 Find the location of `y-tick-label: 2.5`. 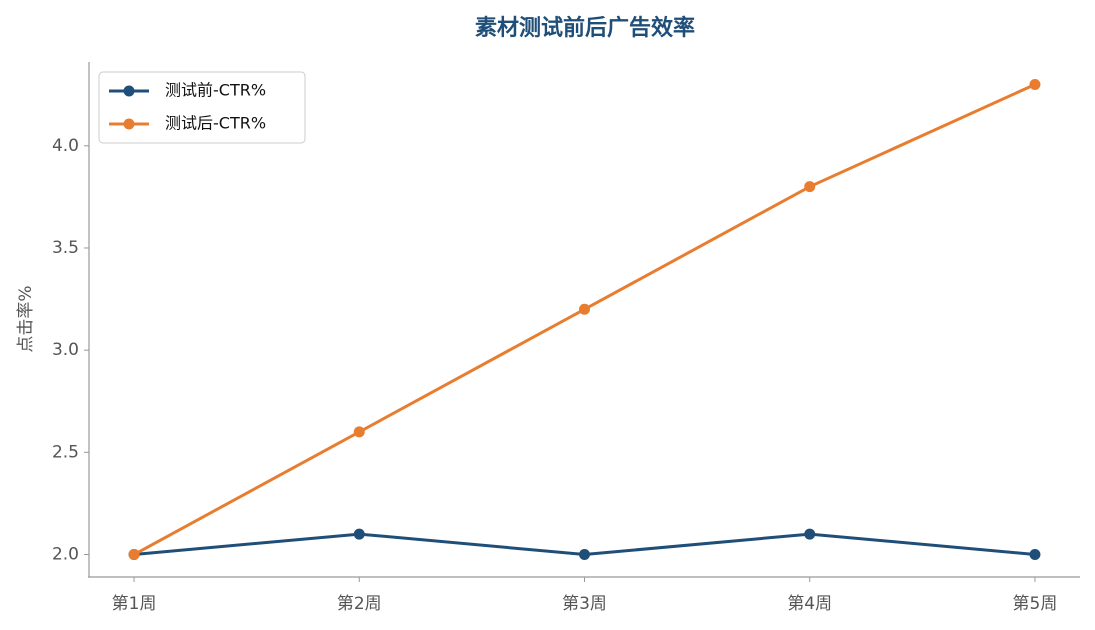

y-tick-label: 2.5 is located at coordinates (65, 452).